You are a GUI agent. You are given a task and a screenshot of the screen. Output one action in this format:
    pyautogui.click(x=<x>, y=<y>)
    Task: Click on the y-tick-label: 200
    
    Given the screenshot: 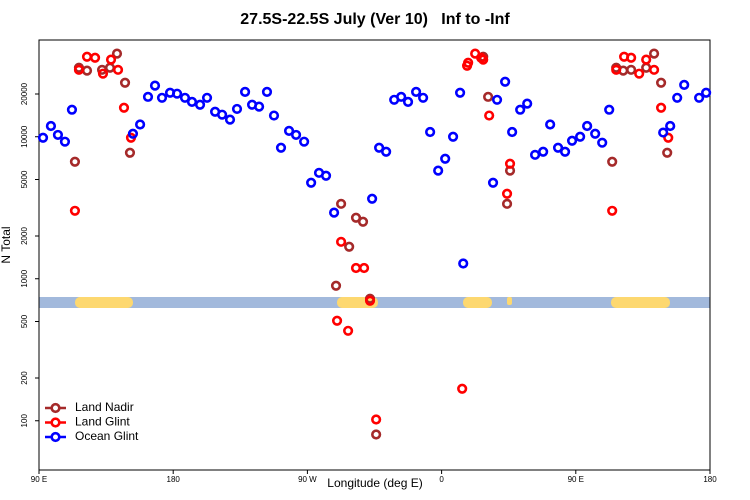 What is the action you would take?
    pyautogui.click(x=24, y=378)
    